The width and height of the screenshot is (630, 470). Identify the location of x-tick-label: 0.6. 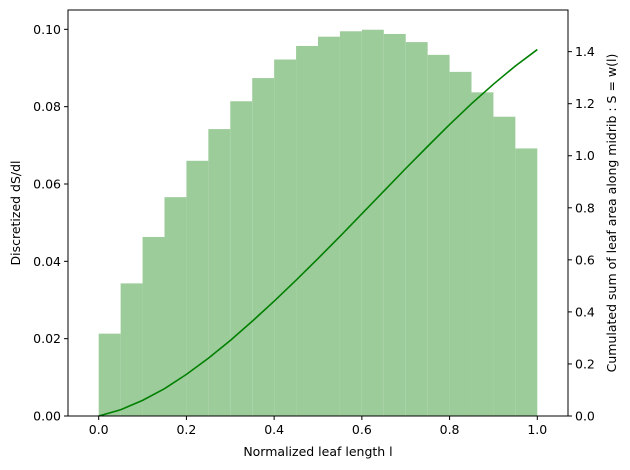
(362, 429).